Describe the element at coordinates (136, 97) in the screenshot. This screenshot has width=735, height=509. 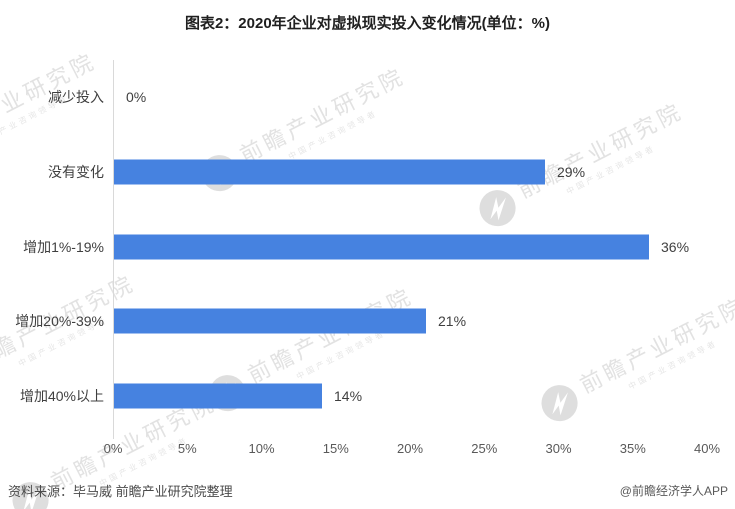
I see `value-label: 0%` at that location.